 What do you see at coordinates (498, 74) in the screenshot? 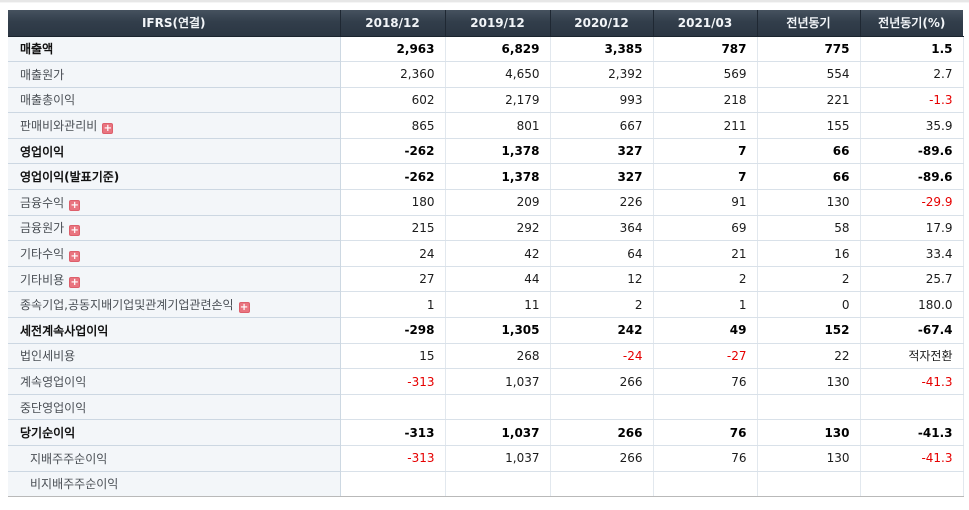
I see `value-cell: 4,650` at bounding box center [498, 74].